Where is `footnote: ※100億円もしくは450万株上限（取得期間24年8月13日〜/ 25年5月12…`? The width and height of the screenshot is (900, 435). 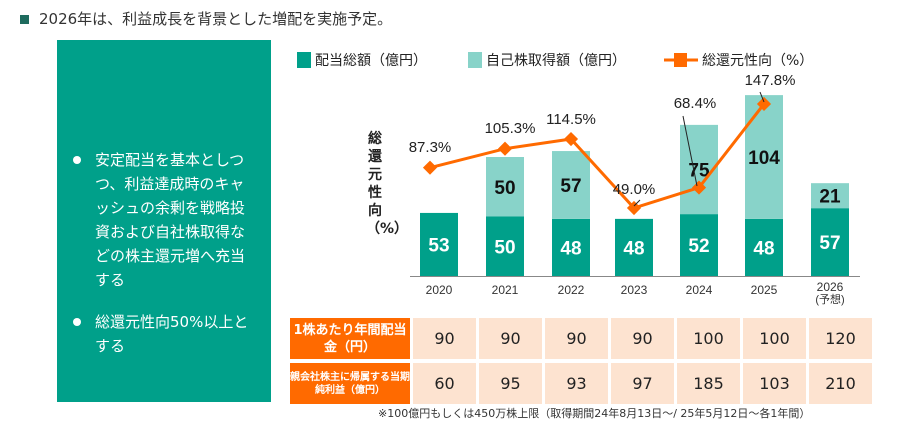
footnote: ※100億円もしくは450万株上限（取得期間24年8月13日〜/ 25年5月12… is located at coordinates (594, 413).